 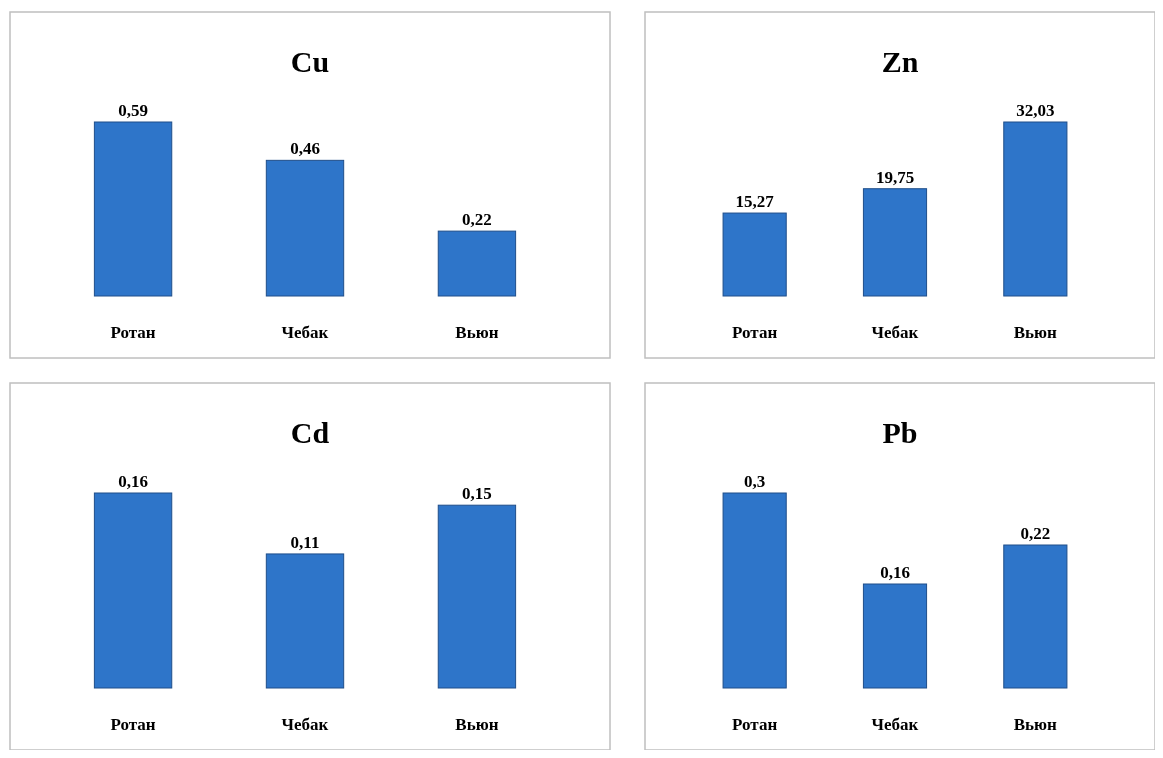 I want to click on data-label: 0,46, so click(x=305, y=149).